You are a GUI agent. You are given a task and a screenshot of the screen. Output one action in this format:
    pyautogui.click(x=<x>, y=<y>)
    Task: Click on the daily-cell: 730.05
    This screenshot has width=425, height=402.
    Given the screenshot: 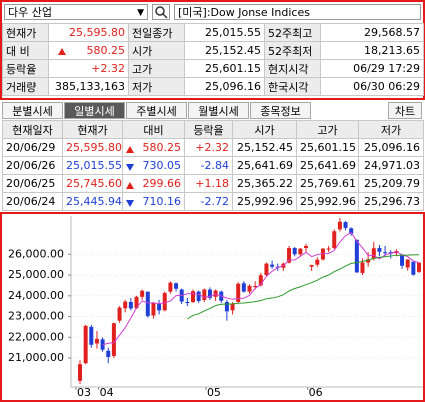 What is the action you would take?
    pyautogui.click(x=153, y=165)
    